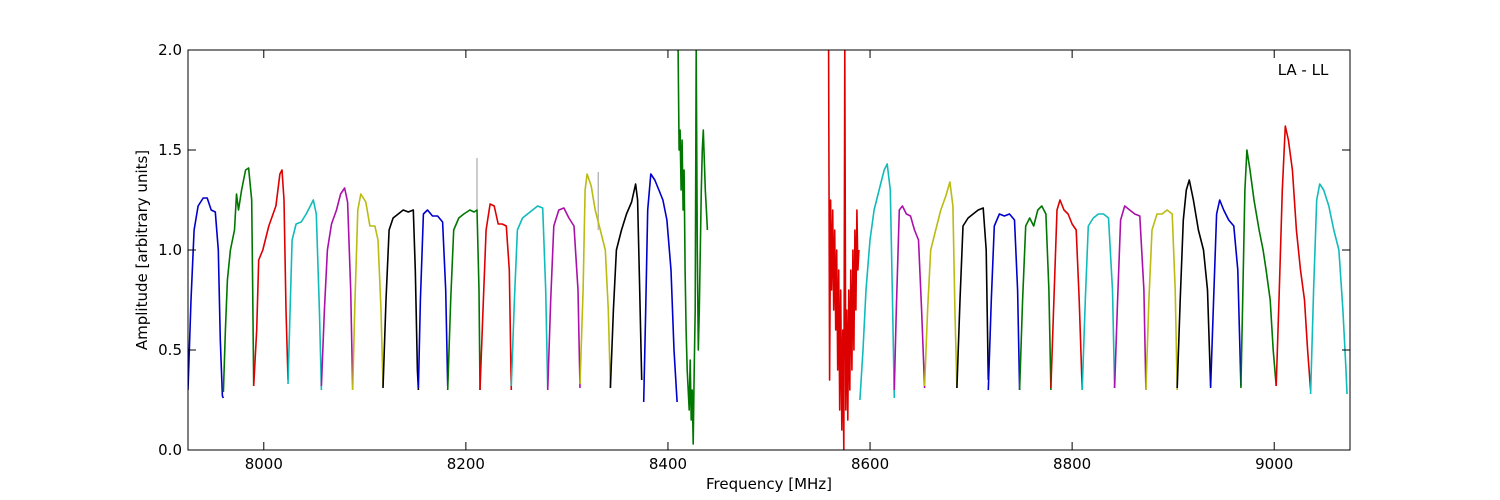 Image resolution: width=1500 pixels, height=500 pixels. I want to click on x-tick-label-2: 8400, so click(668, 464).